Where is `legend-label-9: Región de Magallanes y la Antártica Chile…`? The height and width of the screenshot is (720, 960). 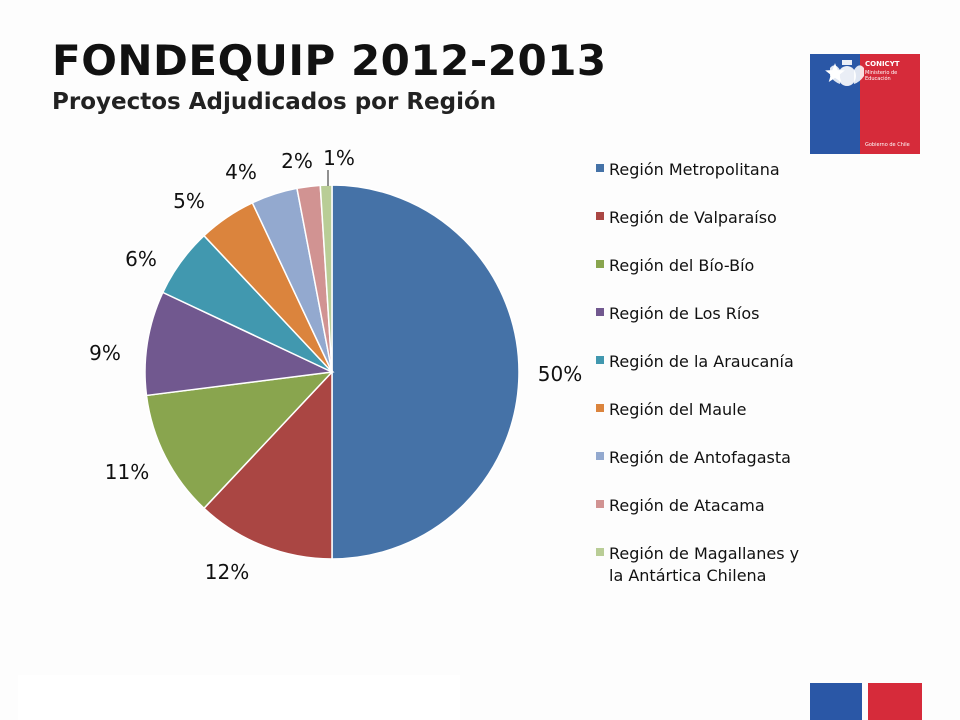 legend-label-9: Región de Magallanes y la Antártica Chile… is located at coordinates (704, 564).